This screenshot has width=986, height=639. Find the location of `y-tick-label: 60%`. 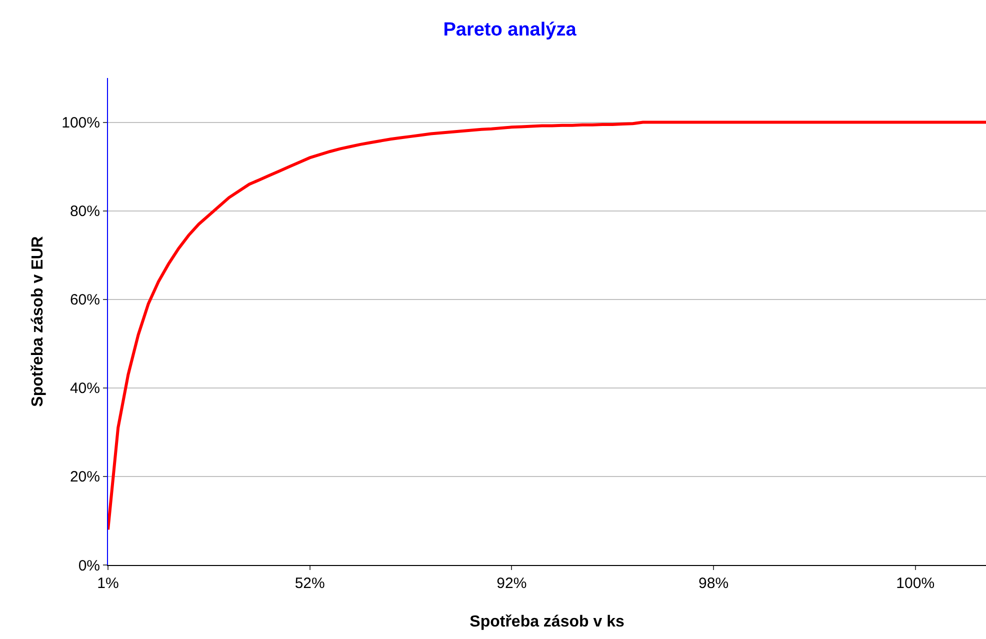

y-tick-label: 60% is located at coordinates (85, 300).